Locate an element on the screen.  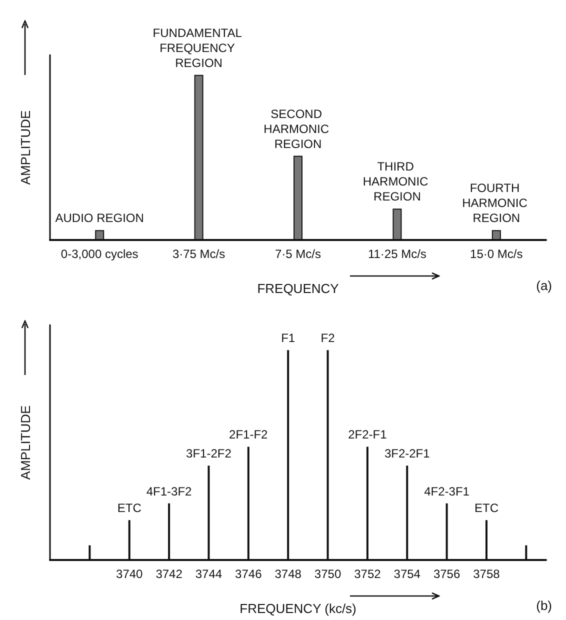
x-tick-label: 7·5 Mc/s is located at coordinates (298, 254).